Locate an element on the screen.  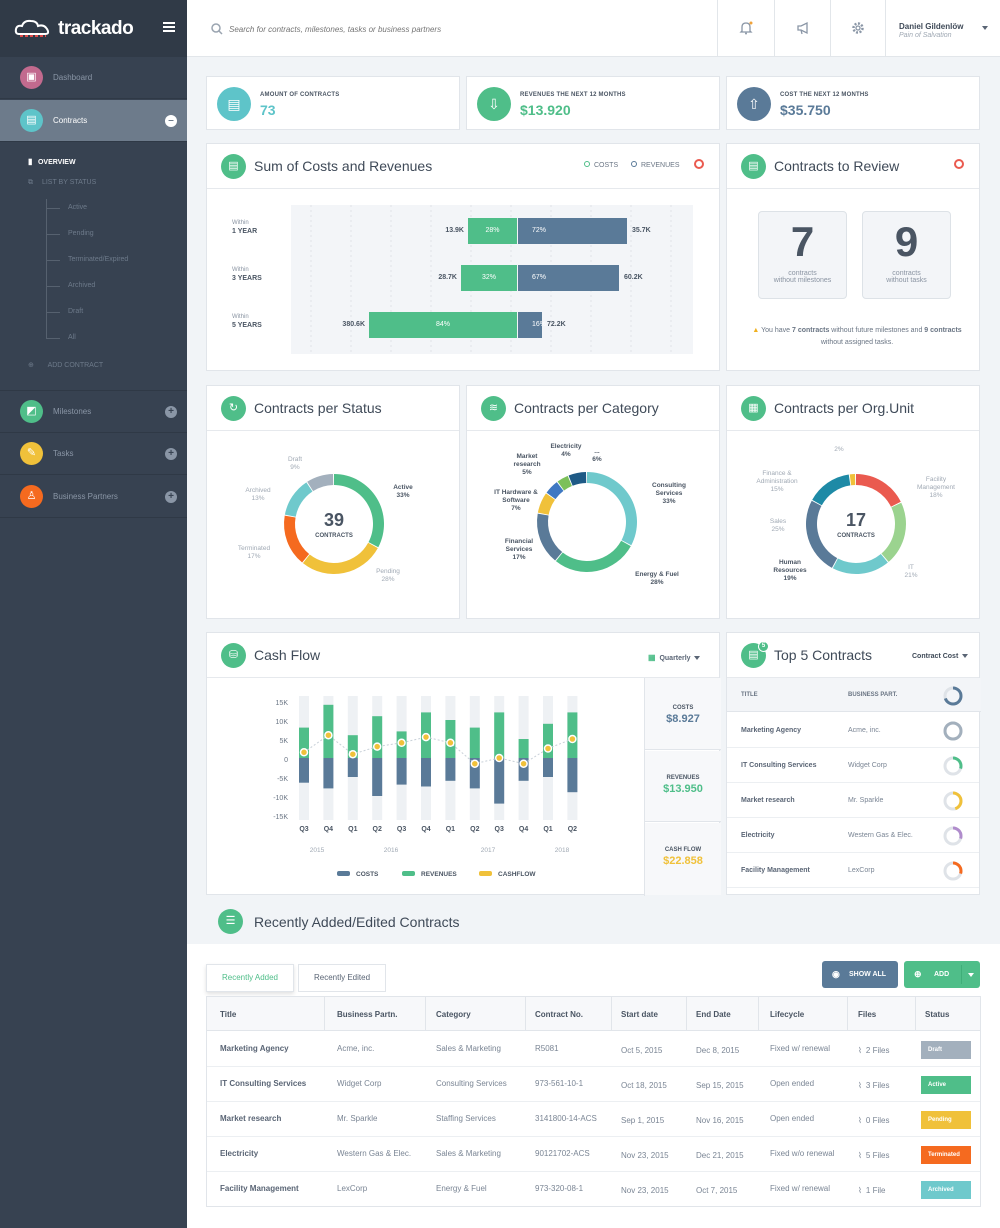
review-box-milestones: 7 contracts without milestones is located at coordinates (802, 255).